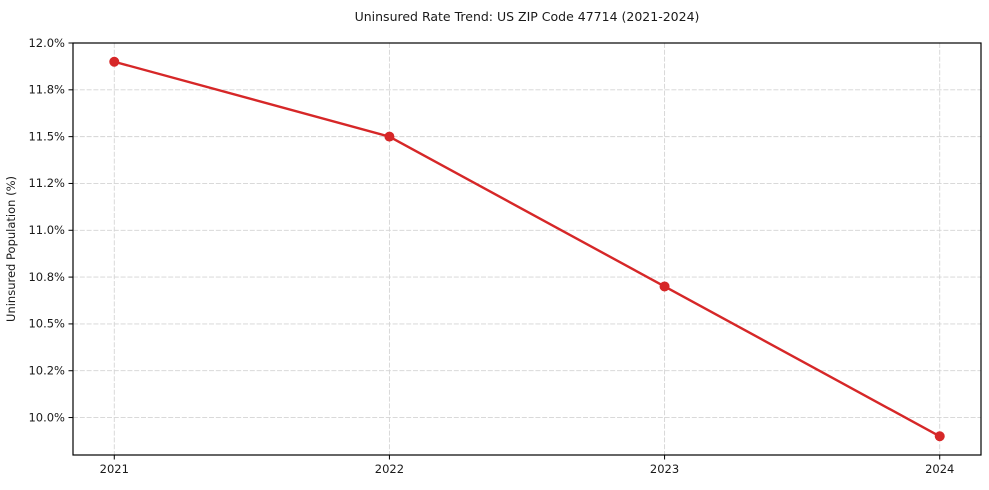 The height and width of the screenshot is (490, 989). Describe the element at coordinates (46, 90) in the screenshot. I see `y-tick-label: 11.8%` at that location.